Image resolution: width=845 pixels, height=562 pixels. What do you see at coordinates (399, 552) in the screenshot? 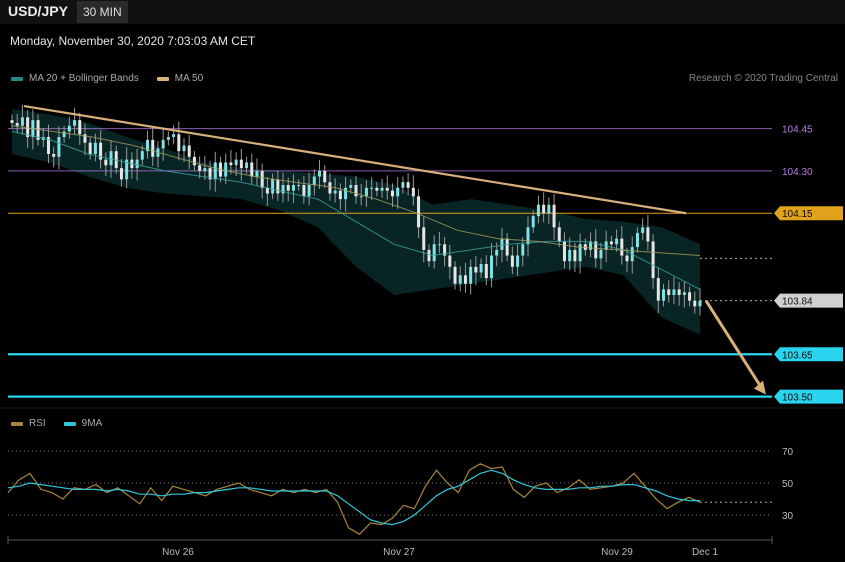
I see `time-tick-label: Nov 27` at bounding box center [399, 552].